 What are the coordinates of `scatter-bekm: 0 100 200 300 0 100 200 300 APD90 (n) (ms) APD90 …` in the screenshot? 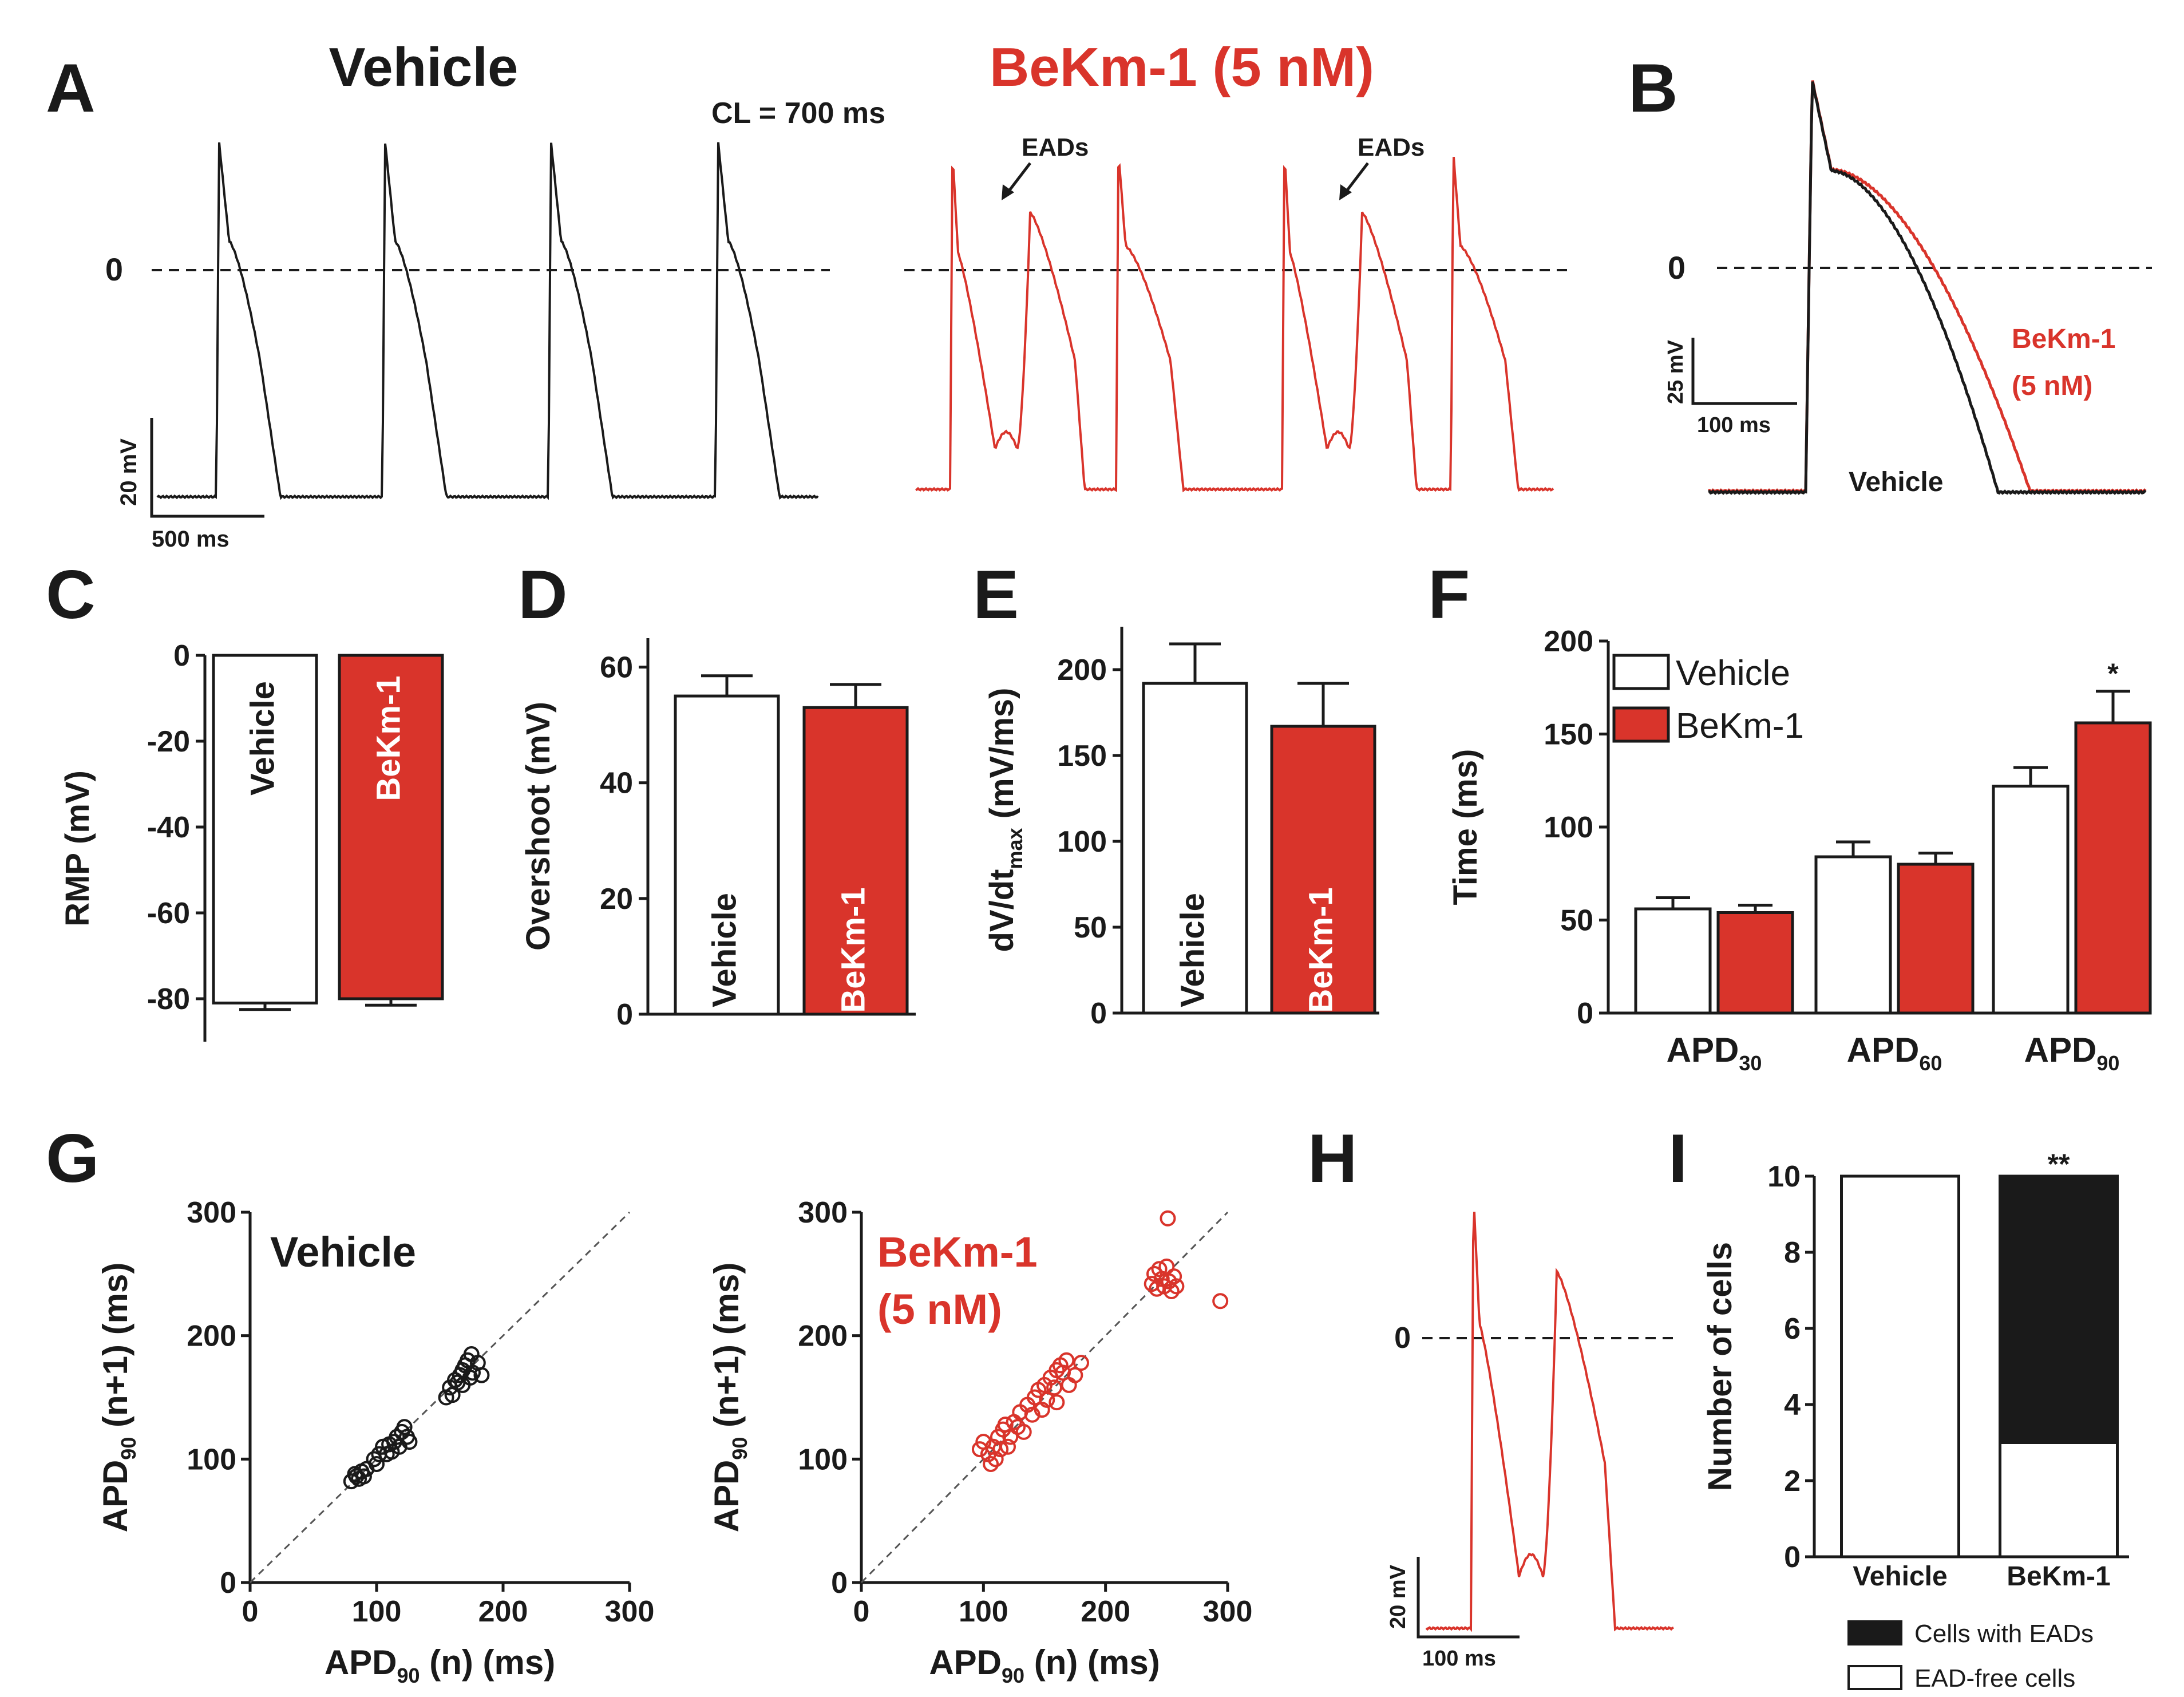 It's located at (979, 1441).